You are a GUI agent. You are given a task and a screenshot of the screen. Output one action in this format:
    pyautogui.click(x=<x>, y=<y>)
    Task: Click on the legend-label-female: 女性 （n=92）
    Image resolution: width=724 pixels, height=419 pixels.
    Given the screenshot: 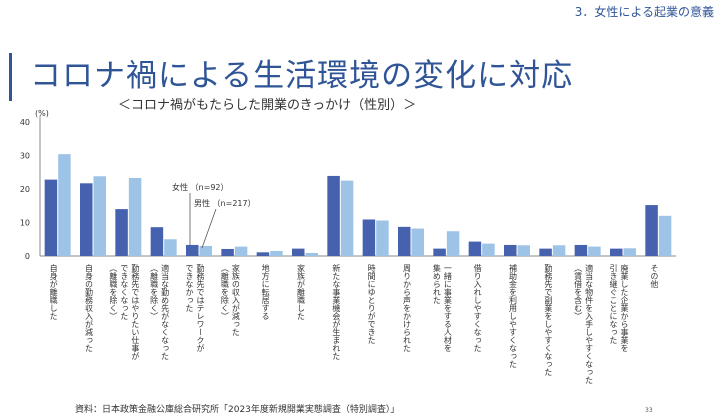 What is the action you would take?
    pyautogui.click(x=200, y=187)
    